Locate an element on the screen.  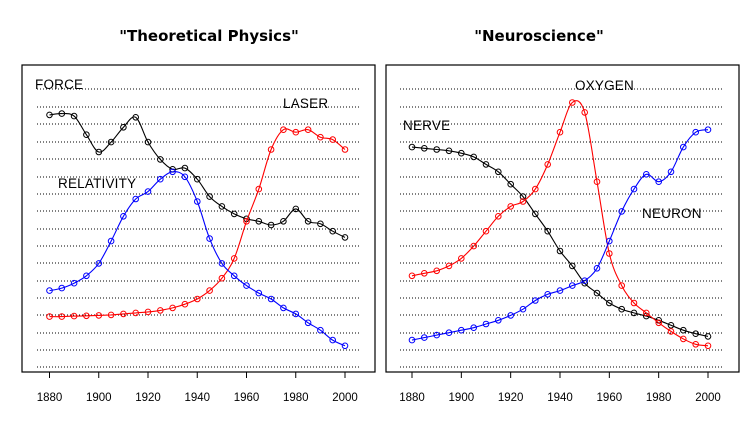
chart-title: "Neuroscience" is located at coordinates (539, 36).